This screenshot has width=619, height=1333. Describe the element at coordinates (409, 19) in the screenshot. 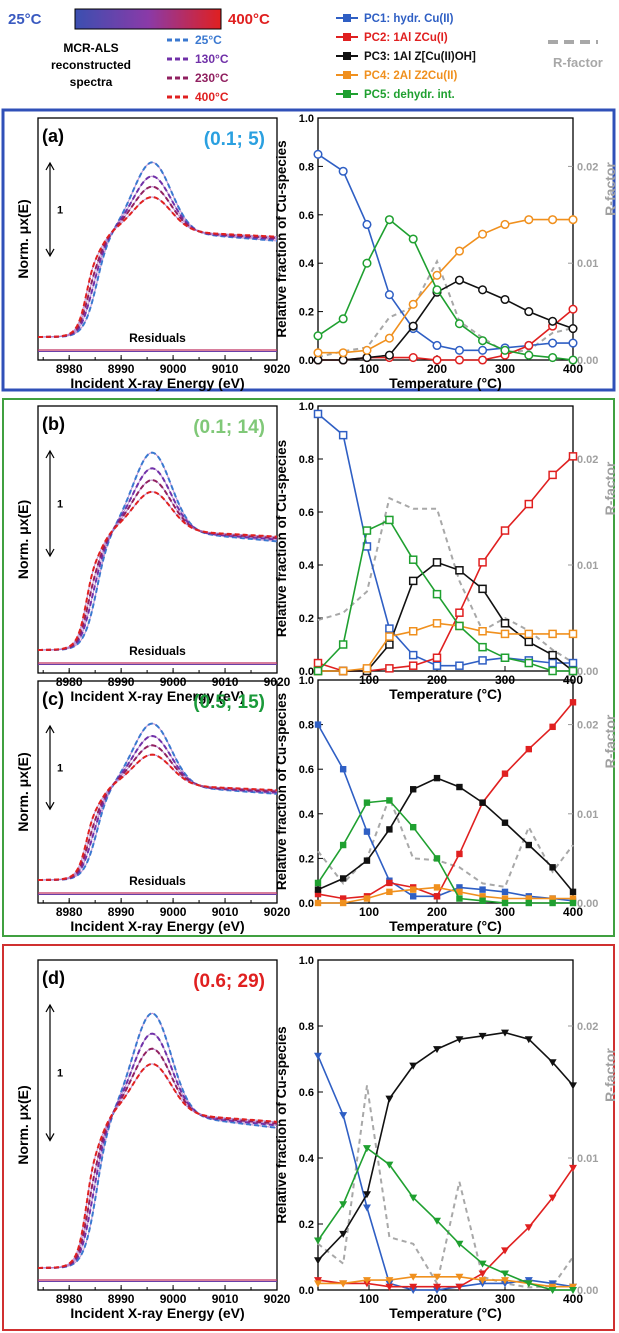

I see `component-legend-label: PC1: hydr. Cu(II)` at that location.